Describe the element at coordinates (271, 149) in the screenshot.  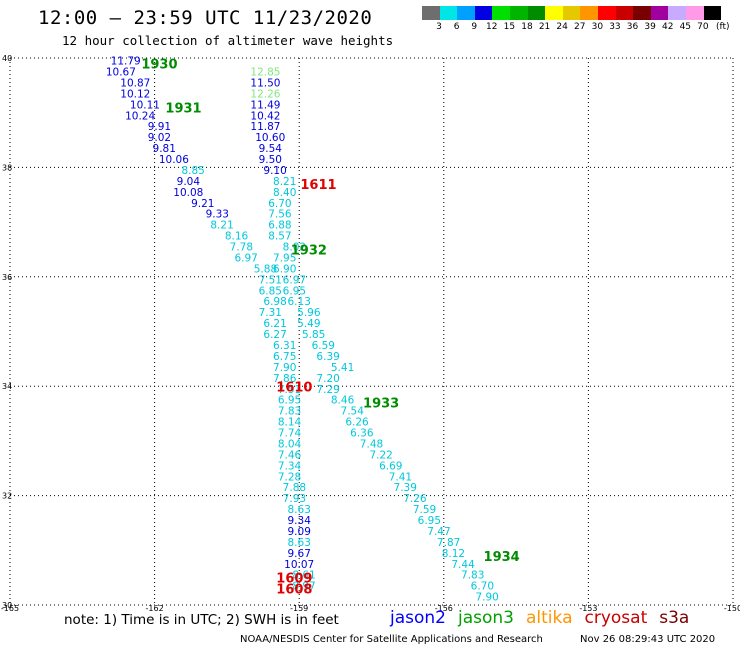
I see `wave-height-point: 9.54` at that location.